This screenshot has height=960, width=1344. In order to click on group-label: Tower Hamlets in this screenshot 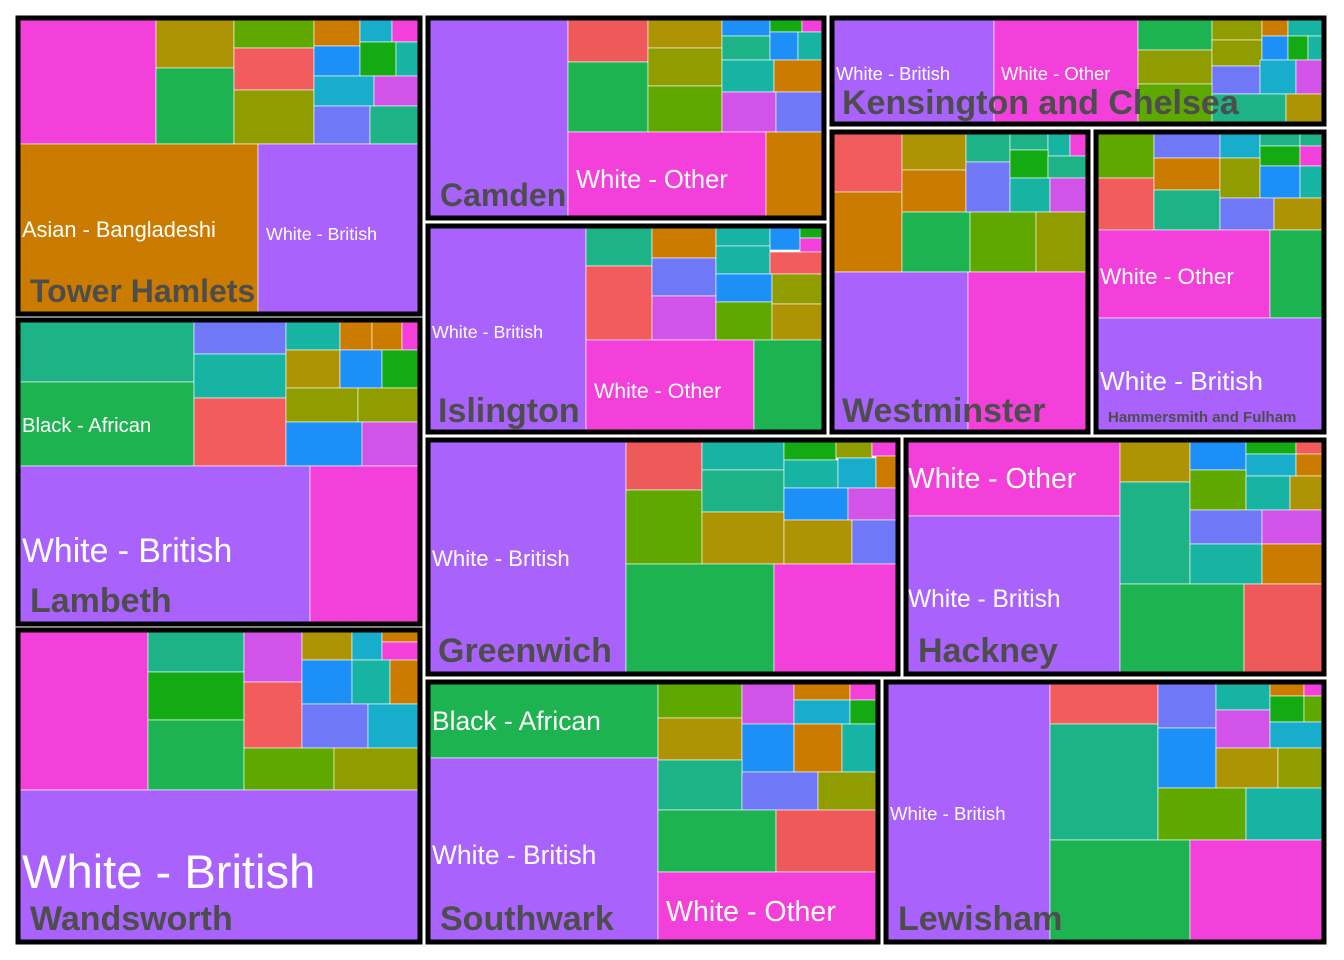, I will do `click(142, 291)`.